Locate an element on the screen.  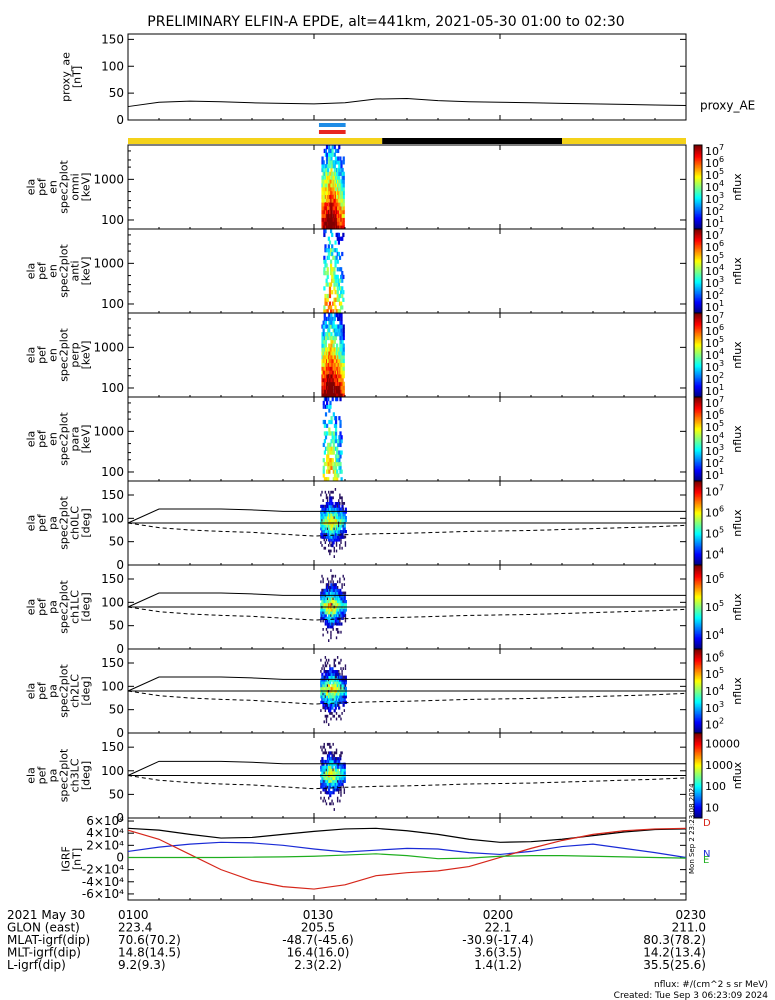
igrf-component-label: E is located at coordinates (706, 860).